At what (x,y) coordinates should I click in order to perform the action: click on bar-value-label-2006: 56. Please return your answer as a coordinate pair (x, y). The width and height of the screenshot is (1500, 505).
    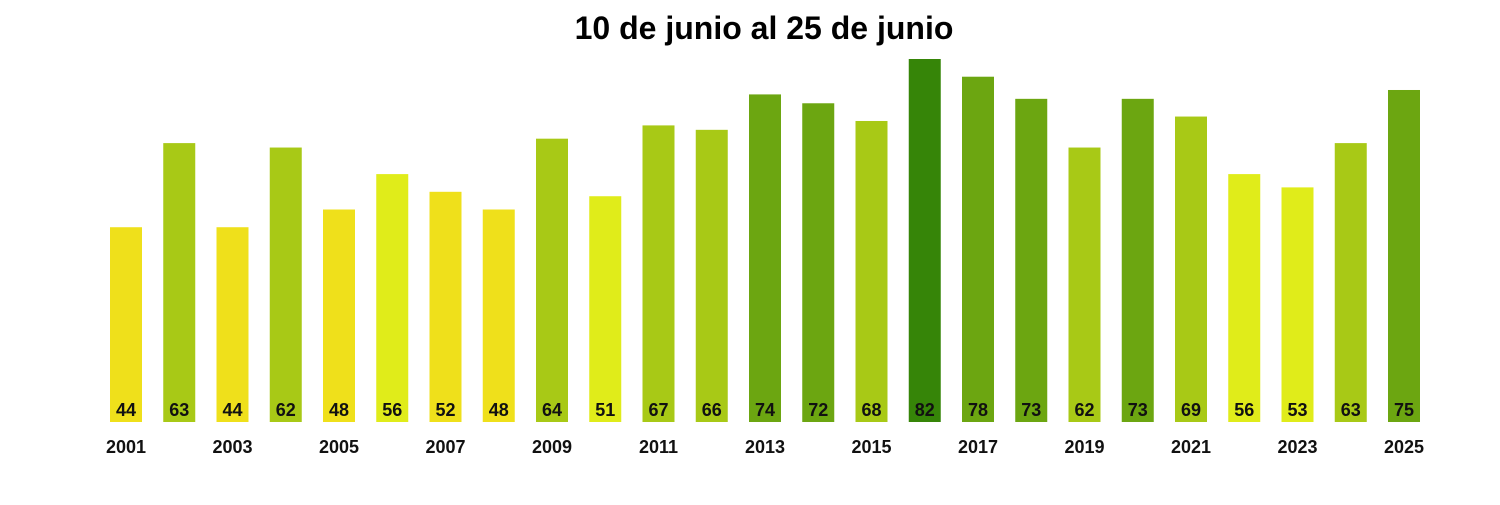
    Looking at the image, I should click on (392, 410).